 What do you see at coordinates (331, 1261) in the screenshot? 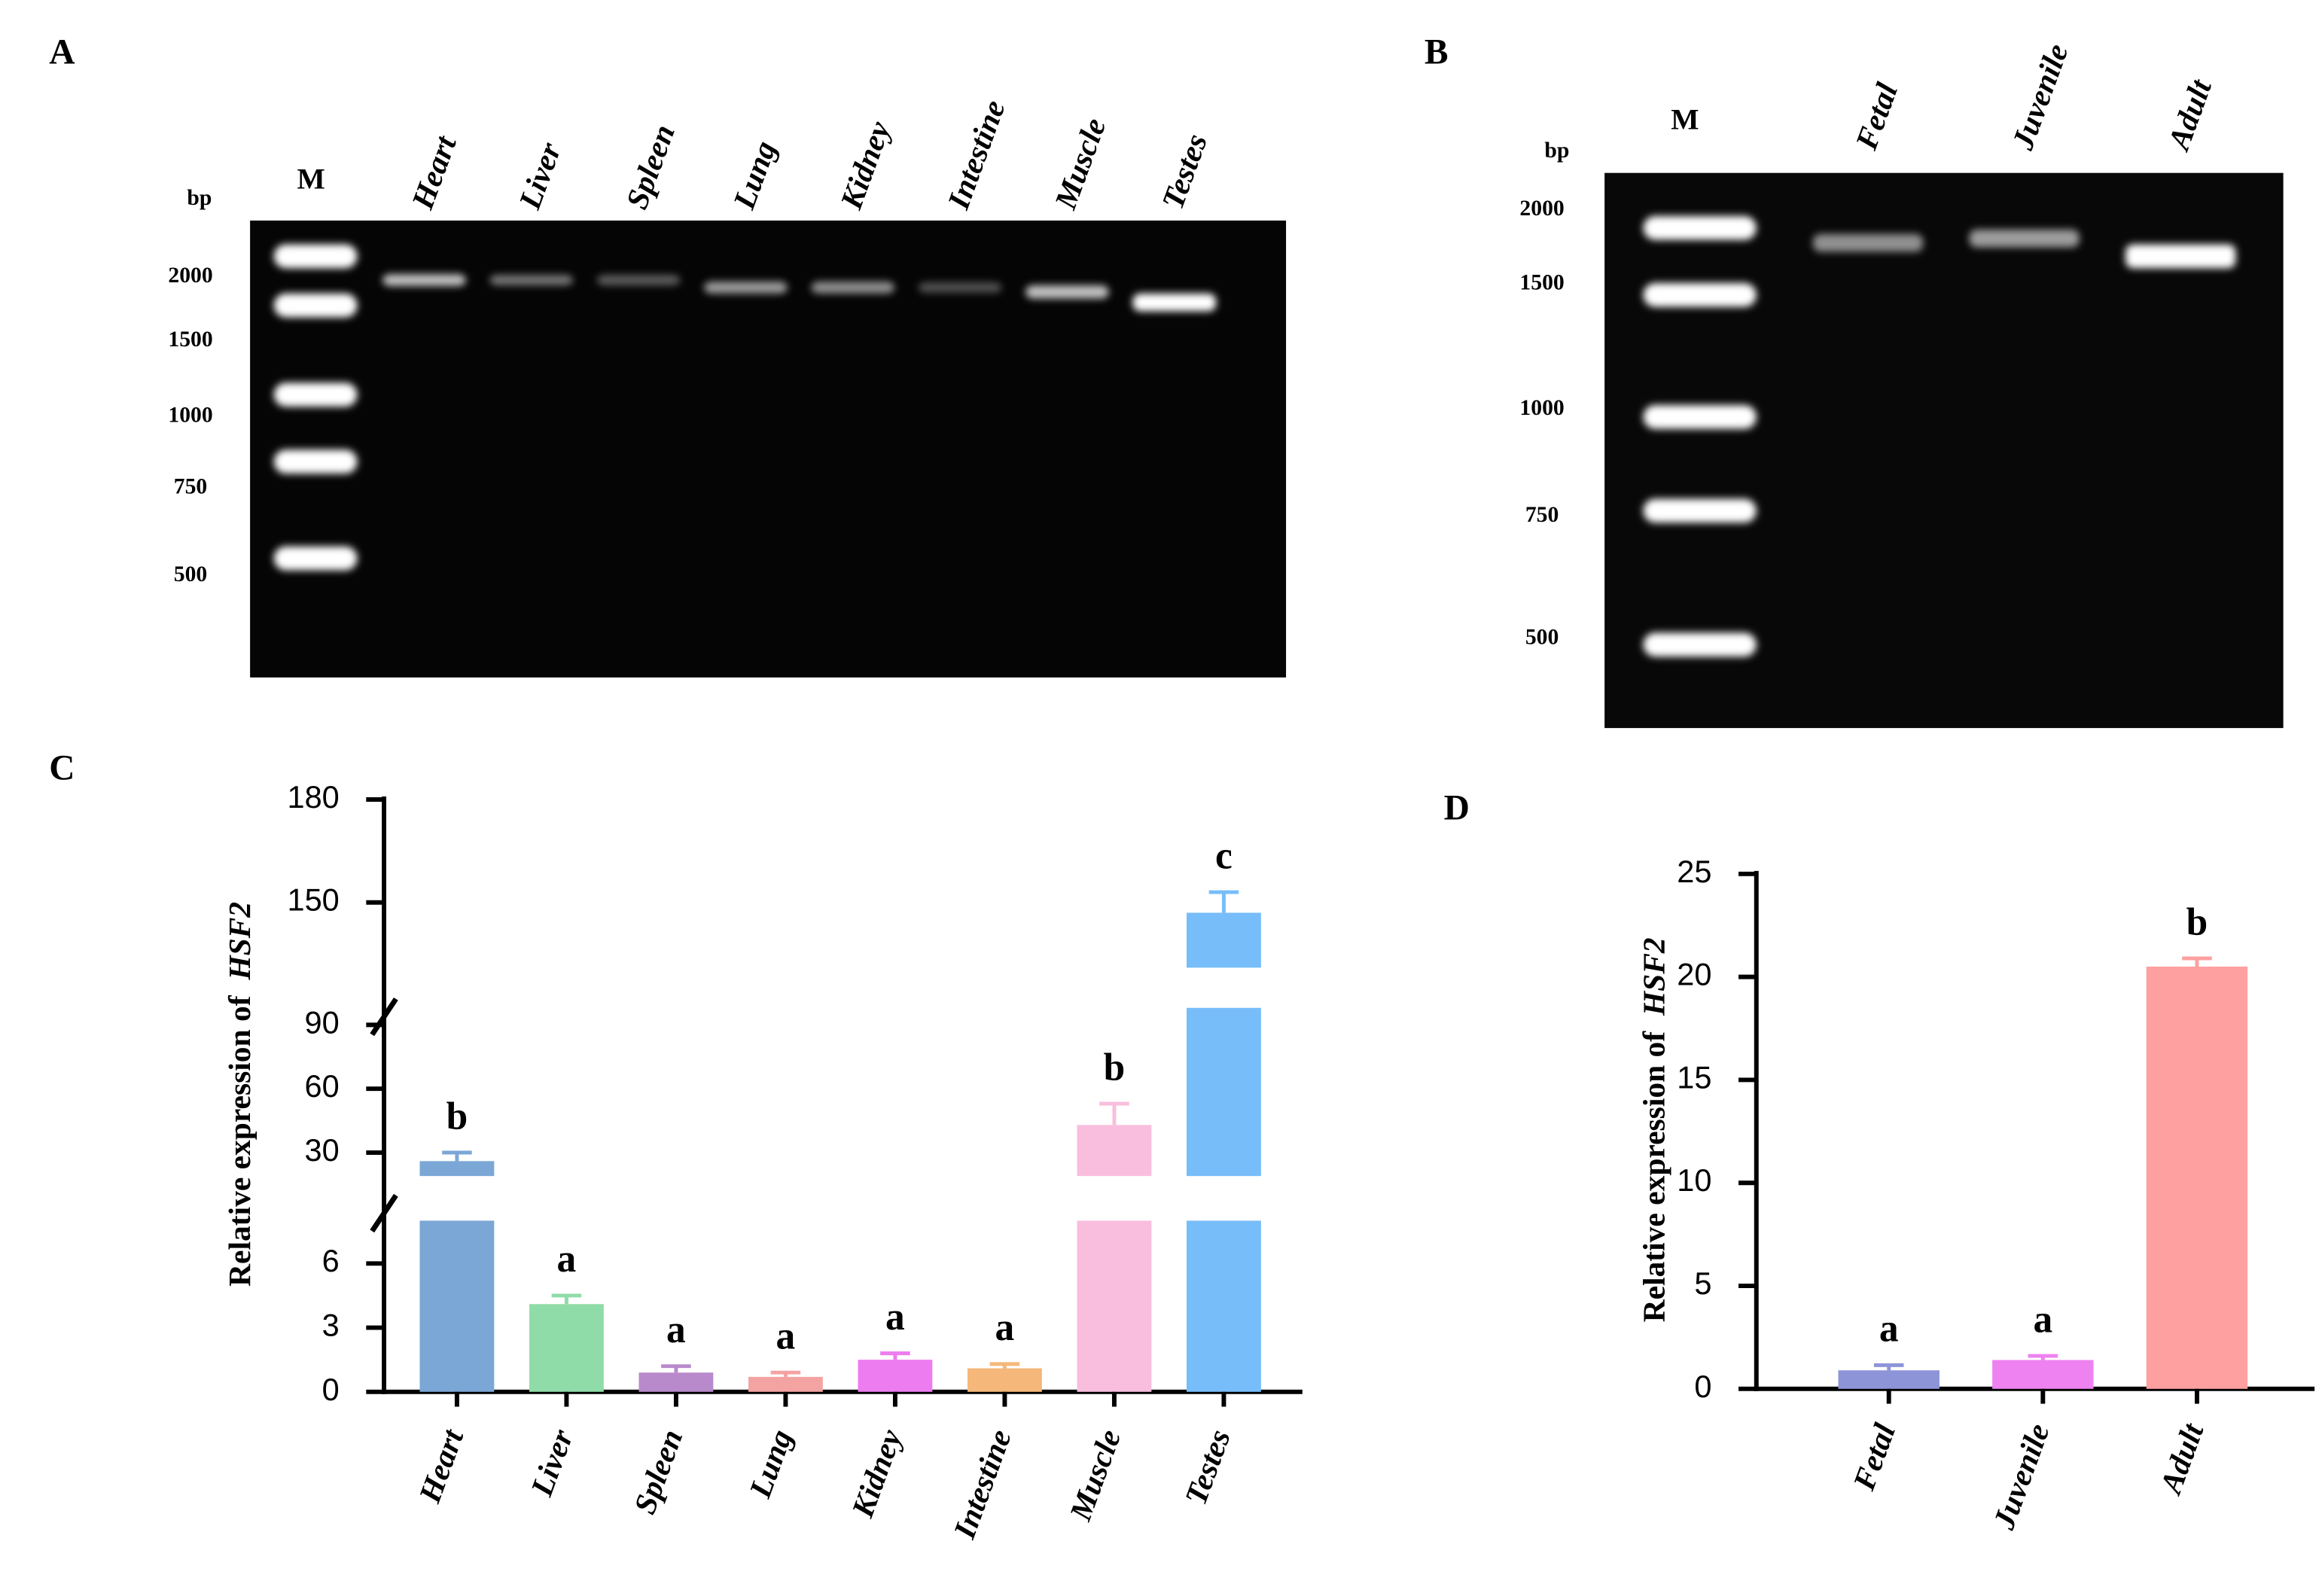
I see `y-tick-label: 6` at bounding box center [331, 1261].